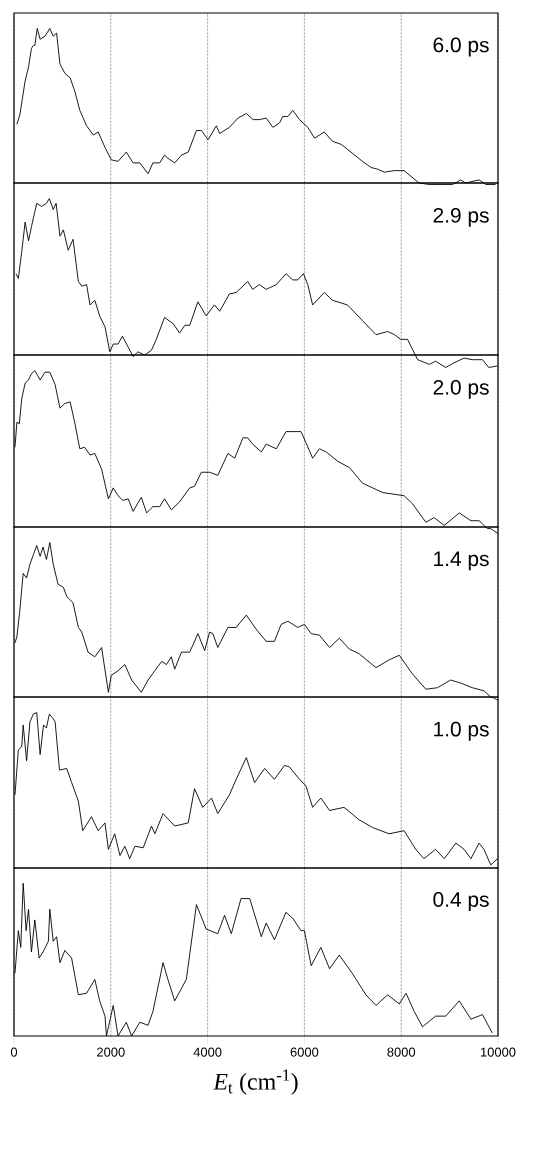 This screenshot has height=1149, width=535. I want to click on annotation: 2.0 ps, so click(461, 389).